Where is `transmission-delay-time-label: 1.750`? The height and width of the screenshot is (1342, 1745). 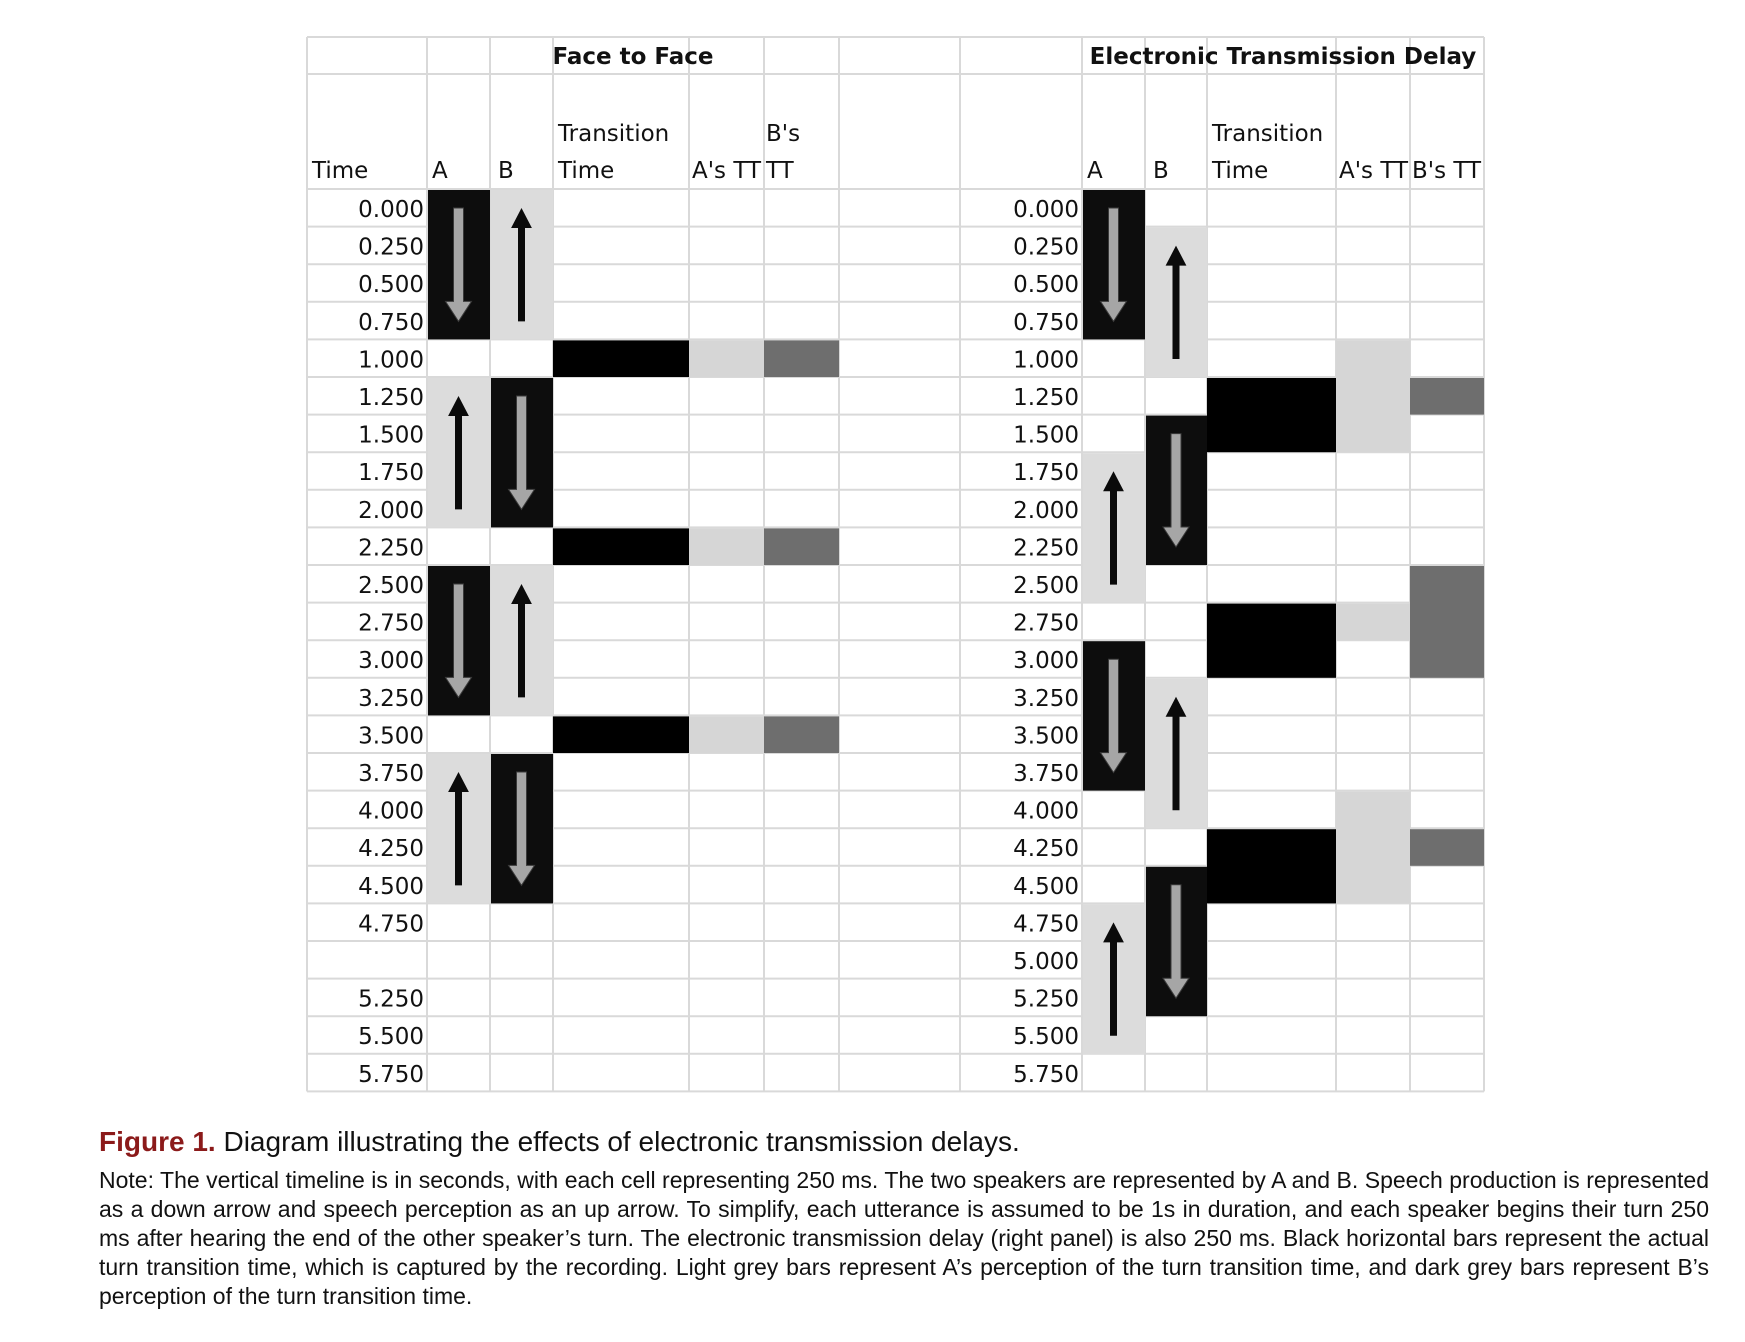 transmission-delay-time-label: 1.750 is located at coordinates (1046, 473).